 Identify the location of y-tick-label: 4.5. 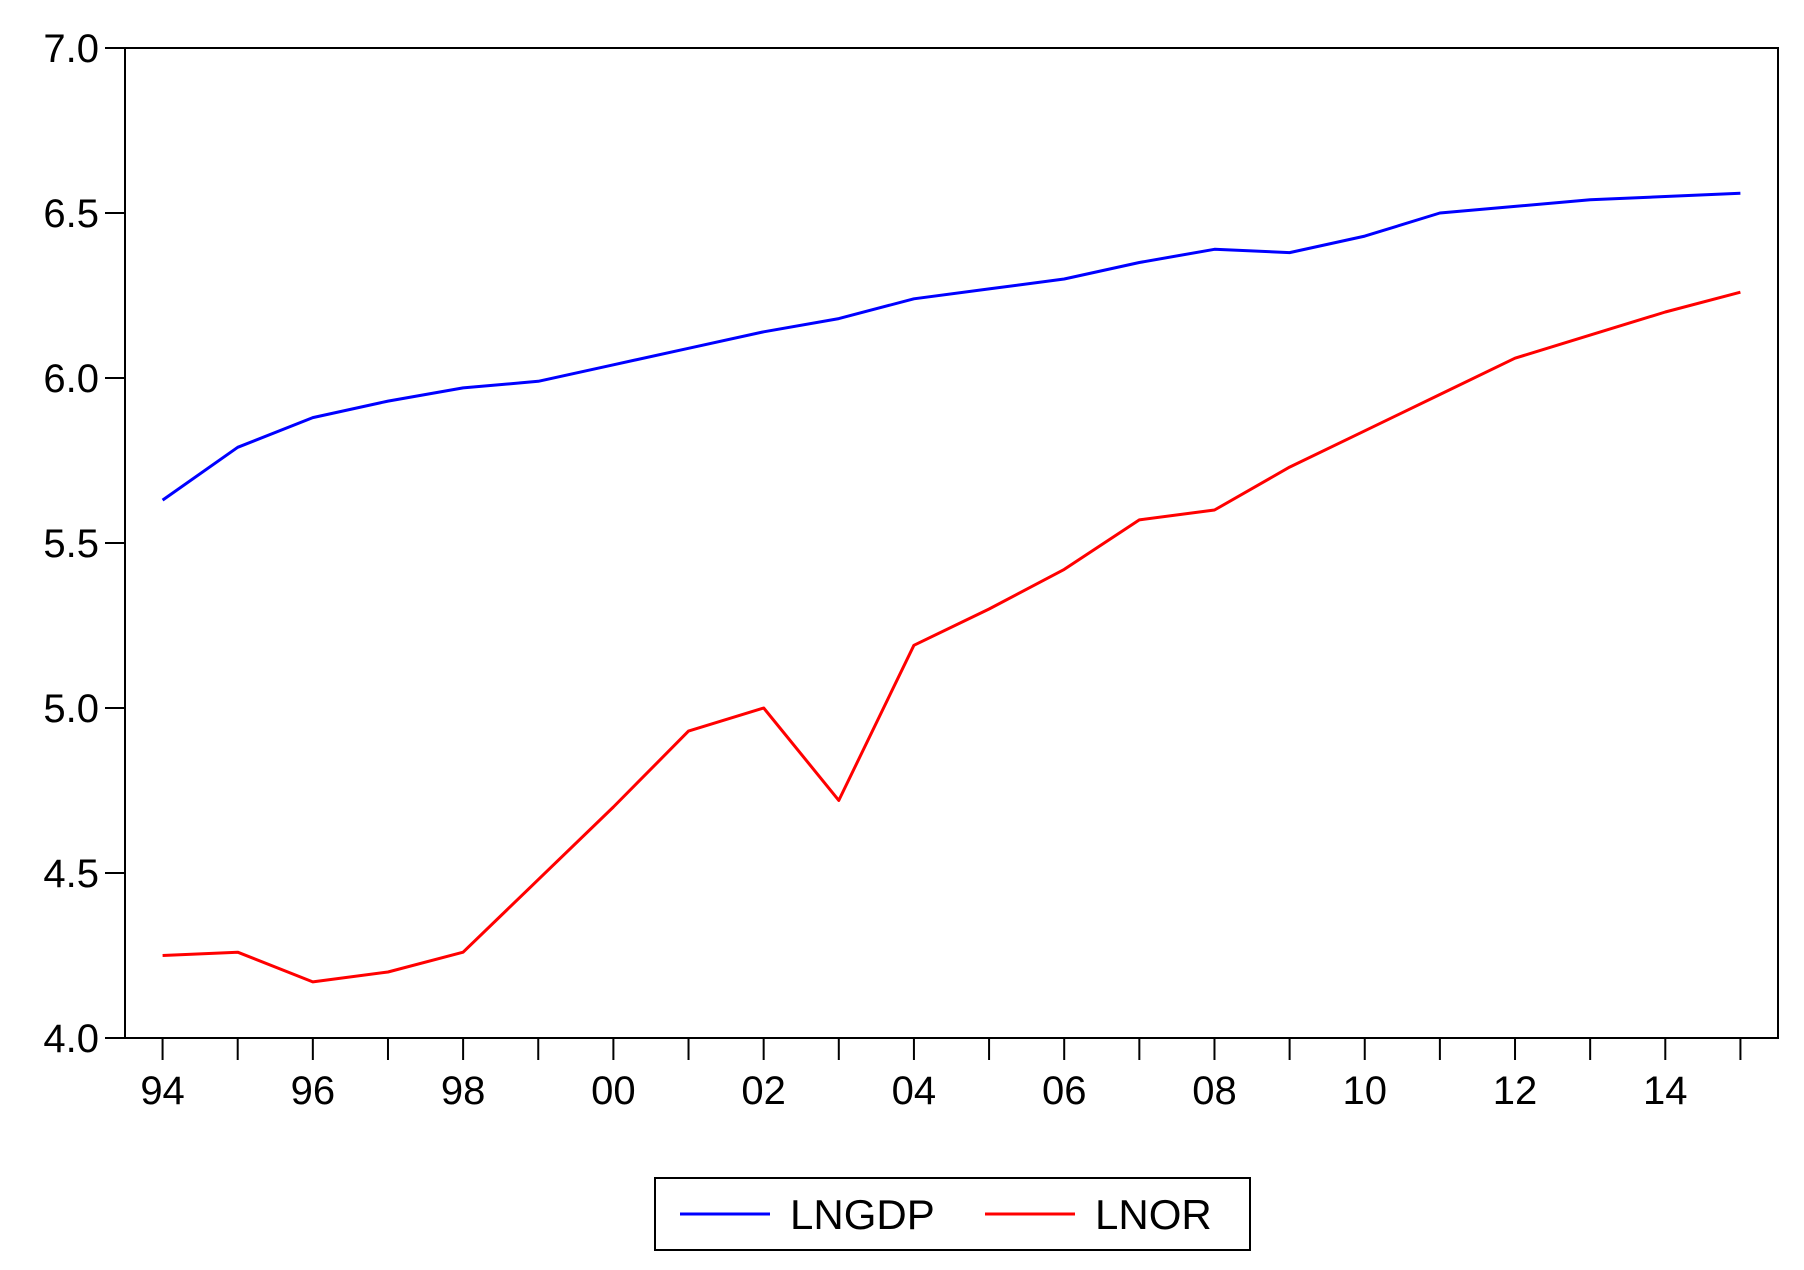
(71, 874).